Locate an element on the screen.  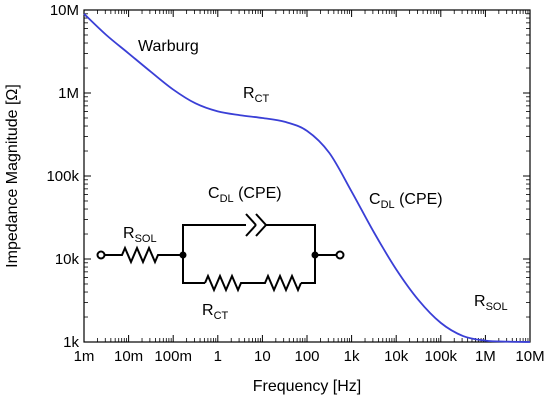
x-tick-label: 100 is located at coordinates (306, 356).